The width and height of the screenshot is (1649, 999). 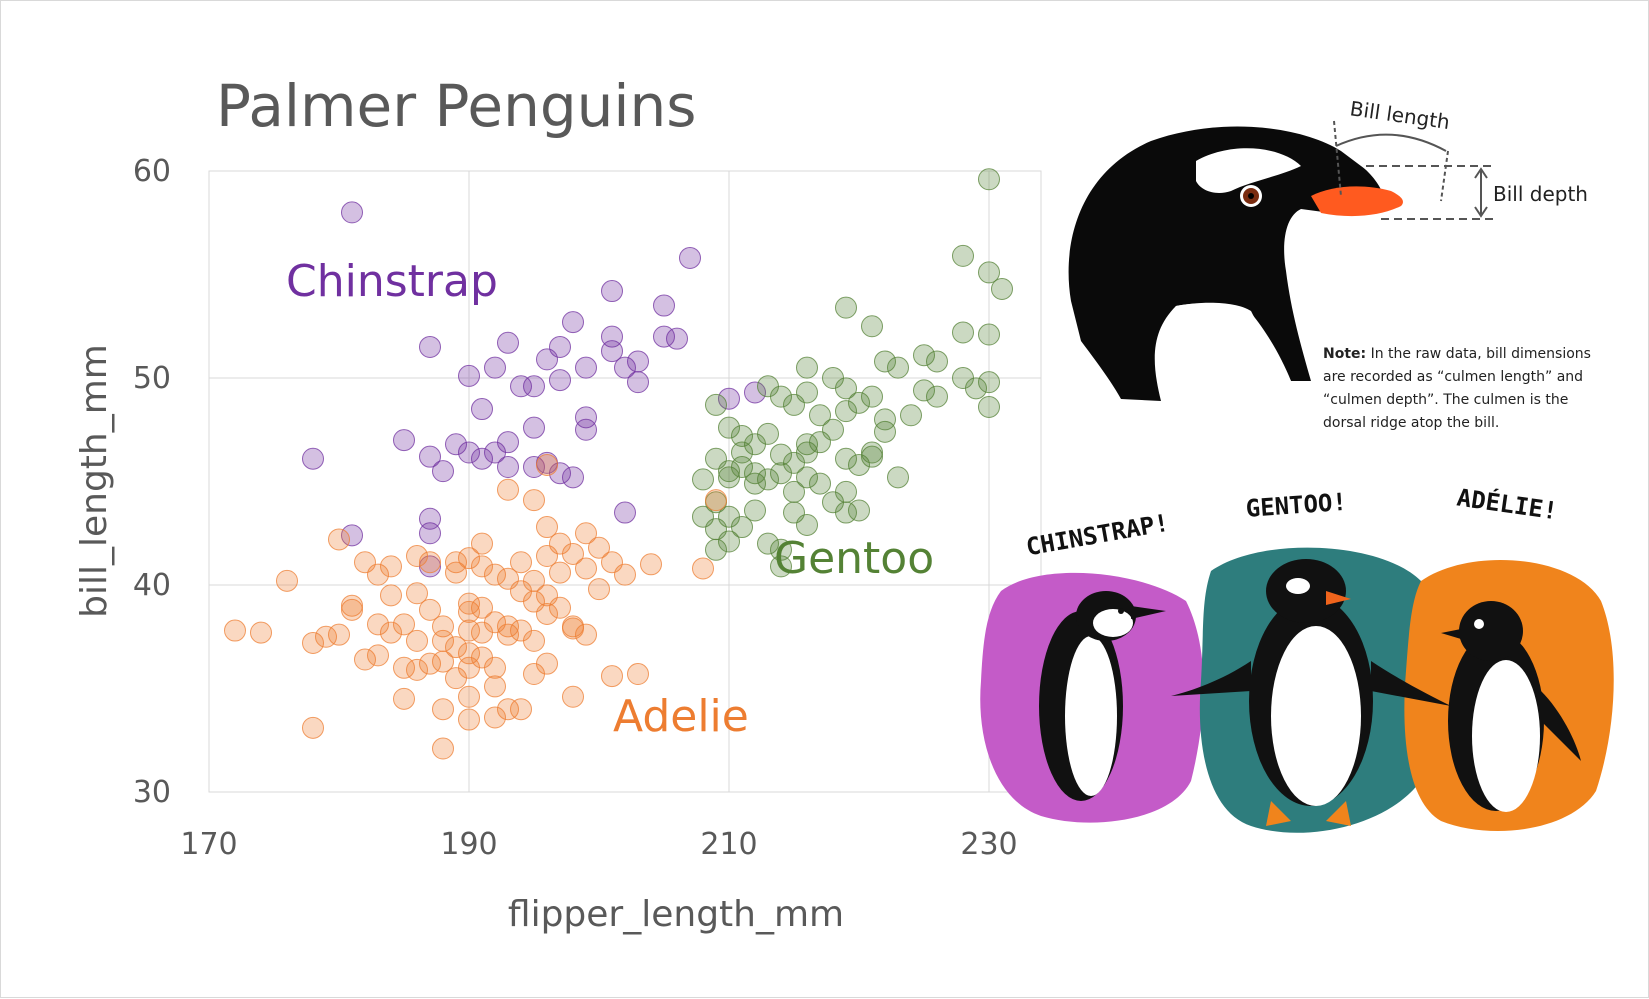 I want to click on note-line-2: “culmen depth”. The culmen is the, so click(x=1445, y=400).